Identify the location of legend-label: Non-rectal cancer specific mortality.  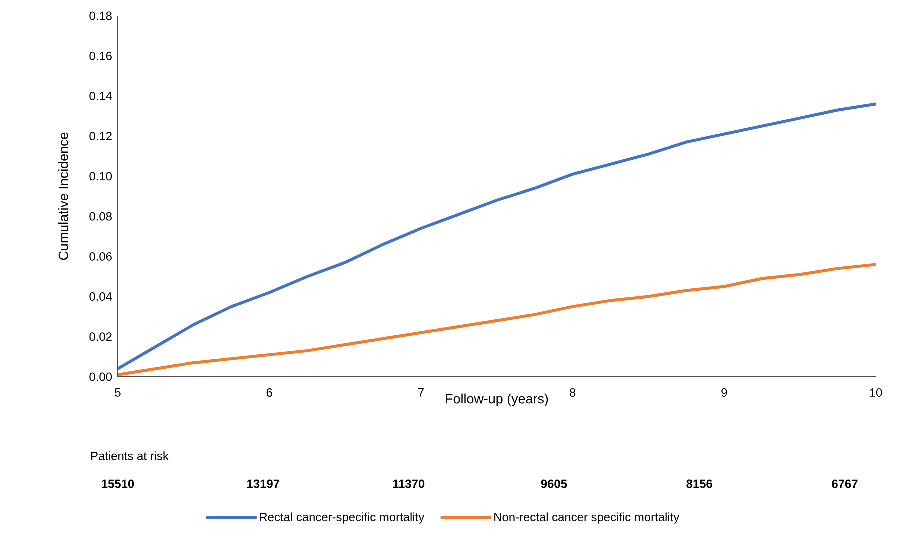
(587, 518).